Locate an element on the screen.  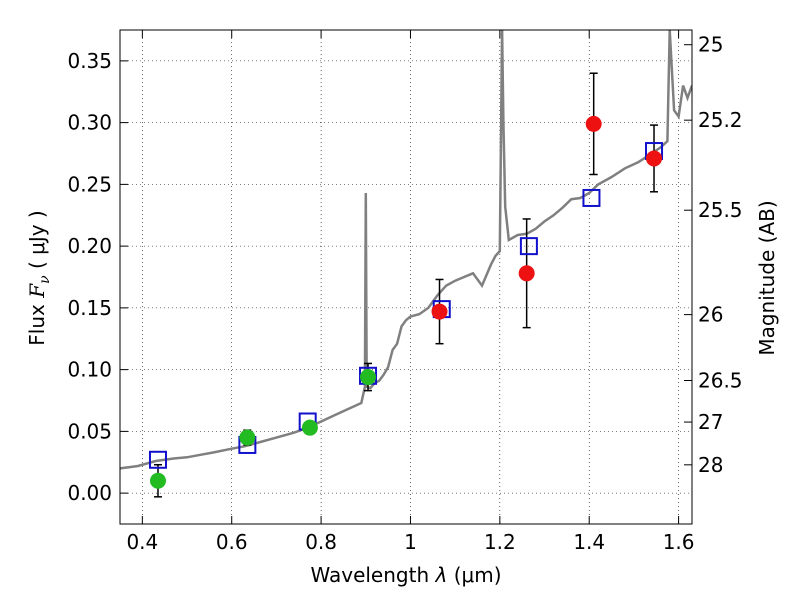
y-axis-label-unit: ( μJy ) is located at coordinates (37, 239).